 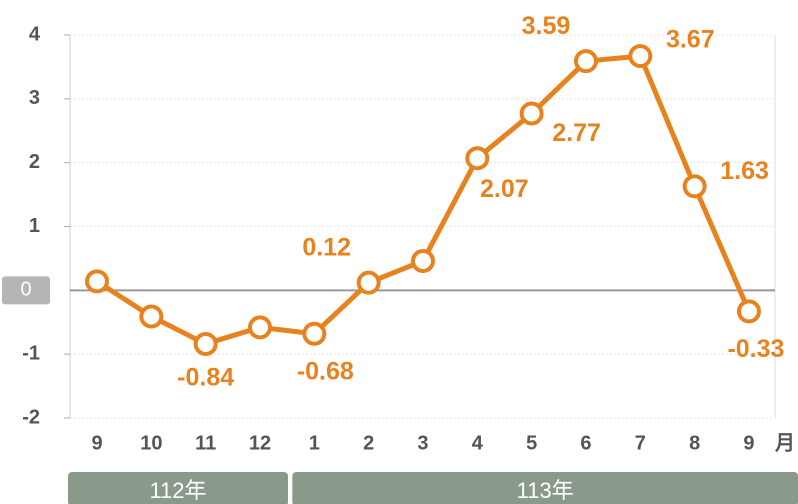 What do you see at coordinates (504, 189) in the screenshot?
I see `data-label: 2.07` at bounding box center [504, 189].